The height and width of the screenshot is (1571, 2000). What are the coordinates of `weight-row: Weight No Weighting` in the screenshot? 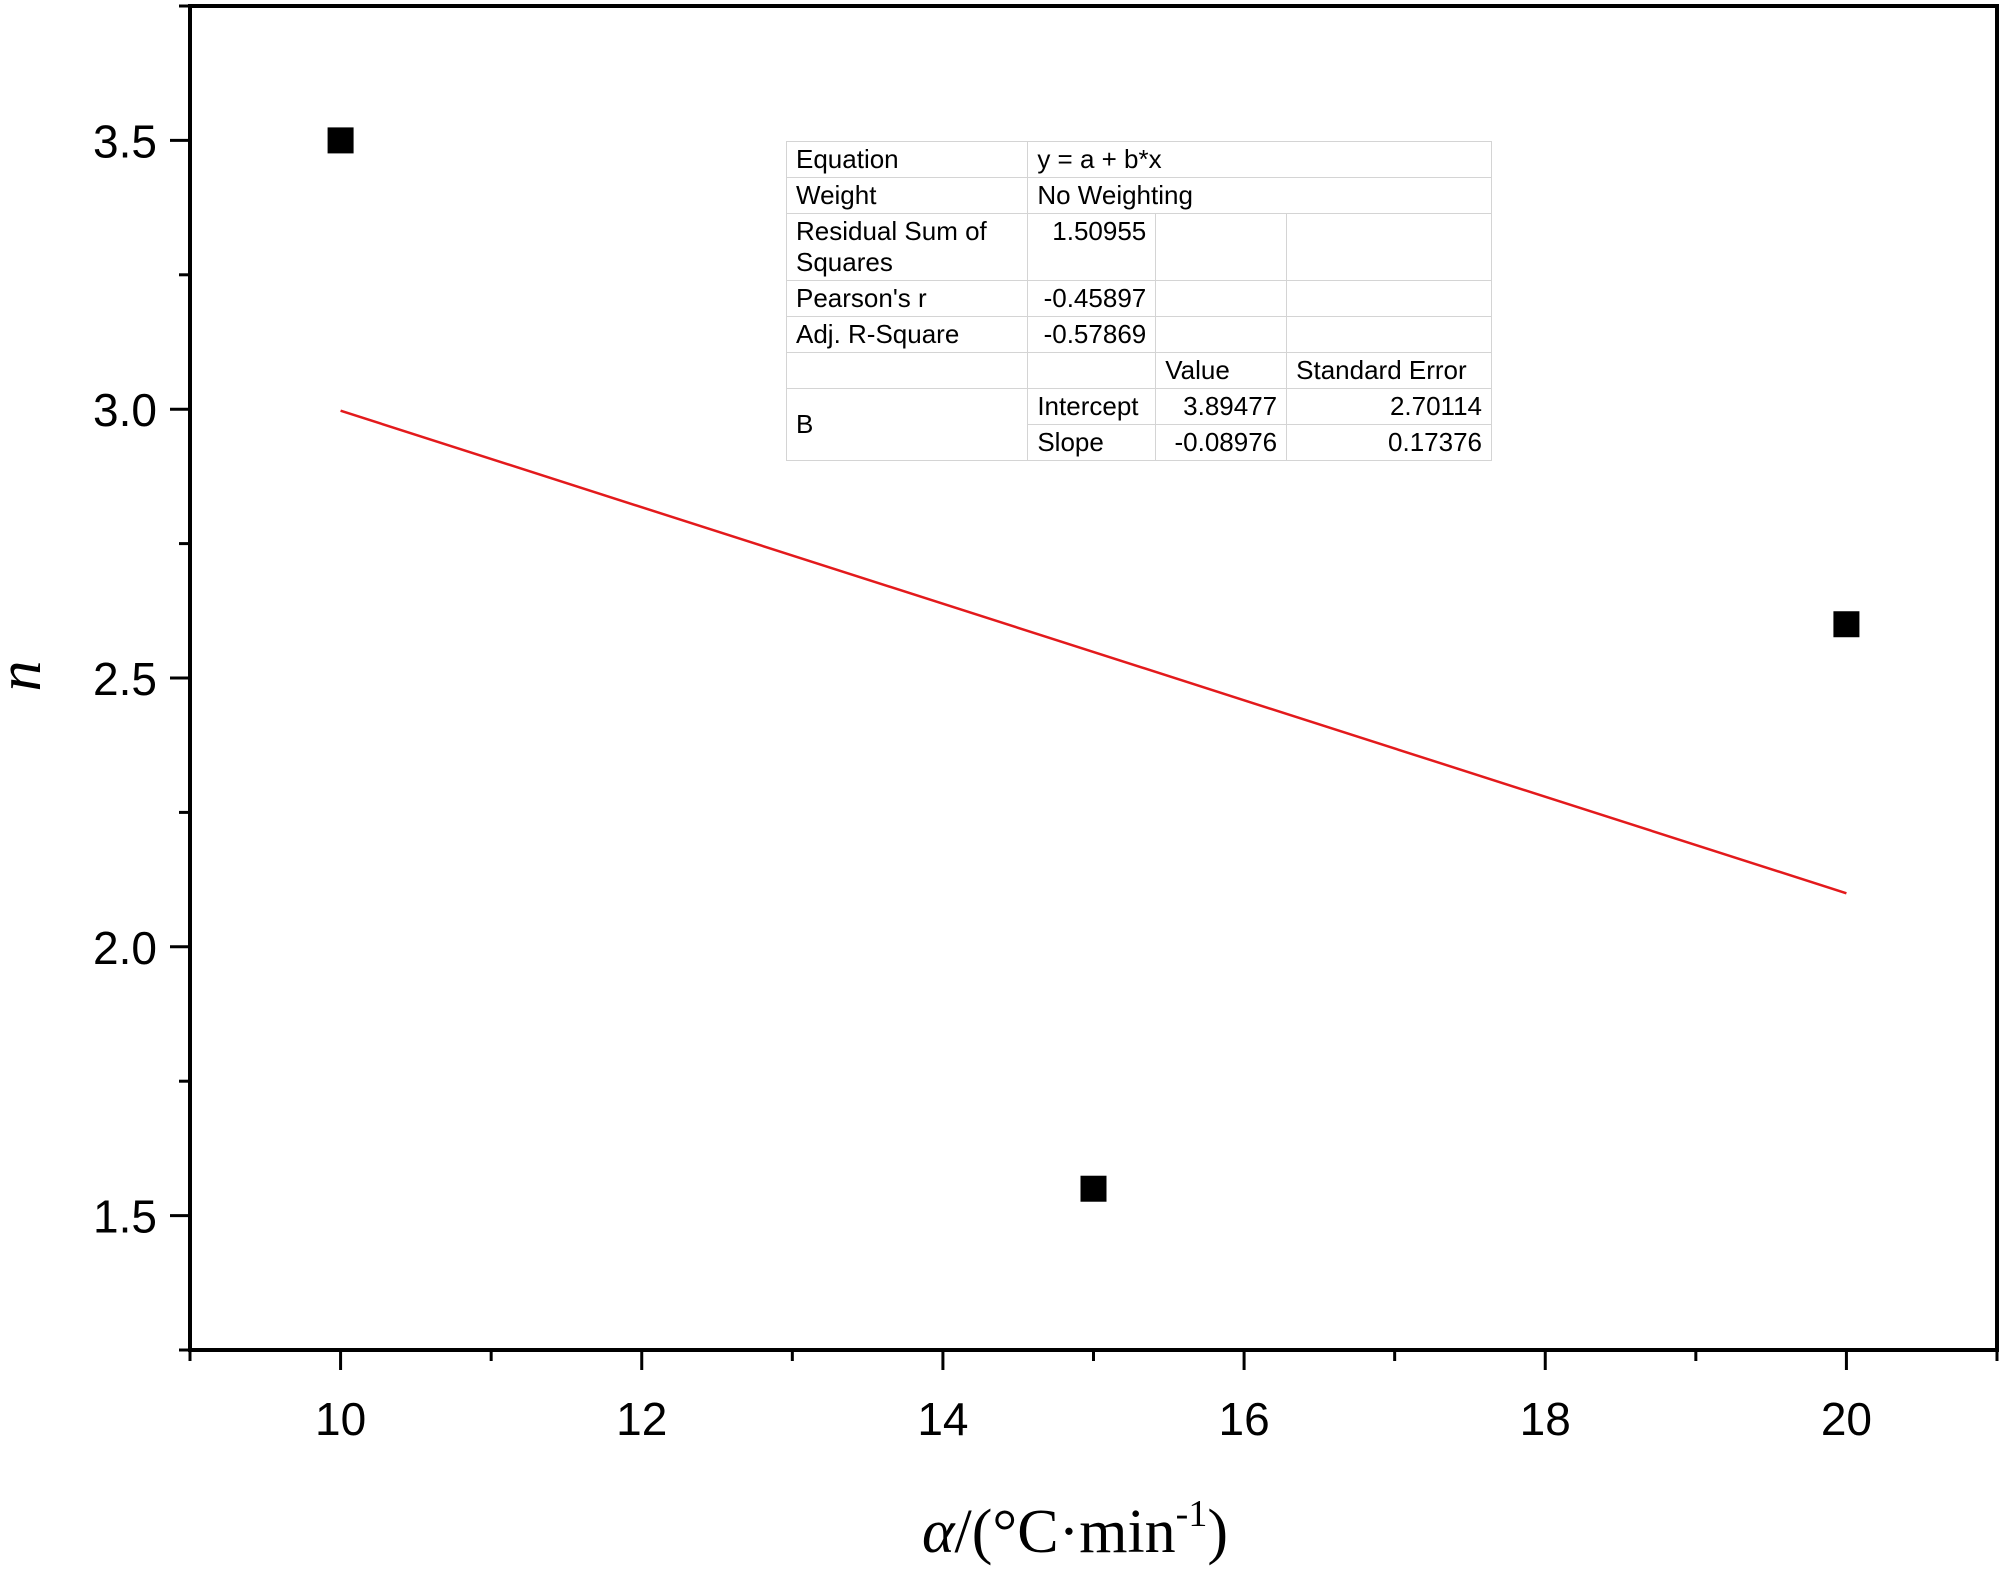 It's located at (1138, 195).